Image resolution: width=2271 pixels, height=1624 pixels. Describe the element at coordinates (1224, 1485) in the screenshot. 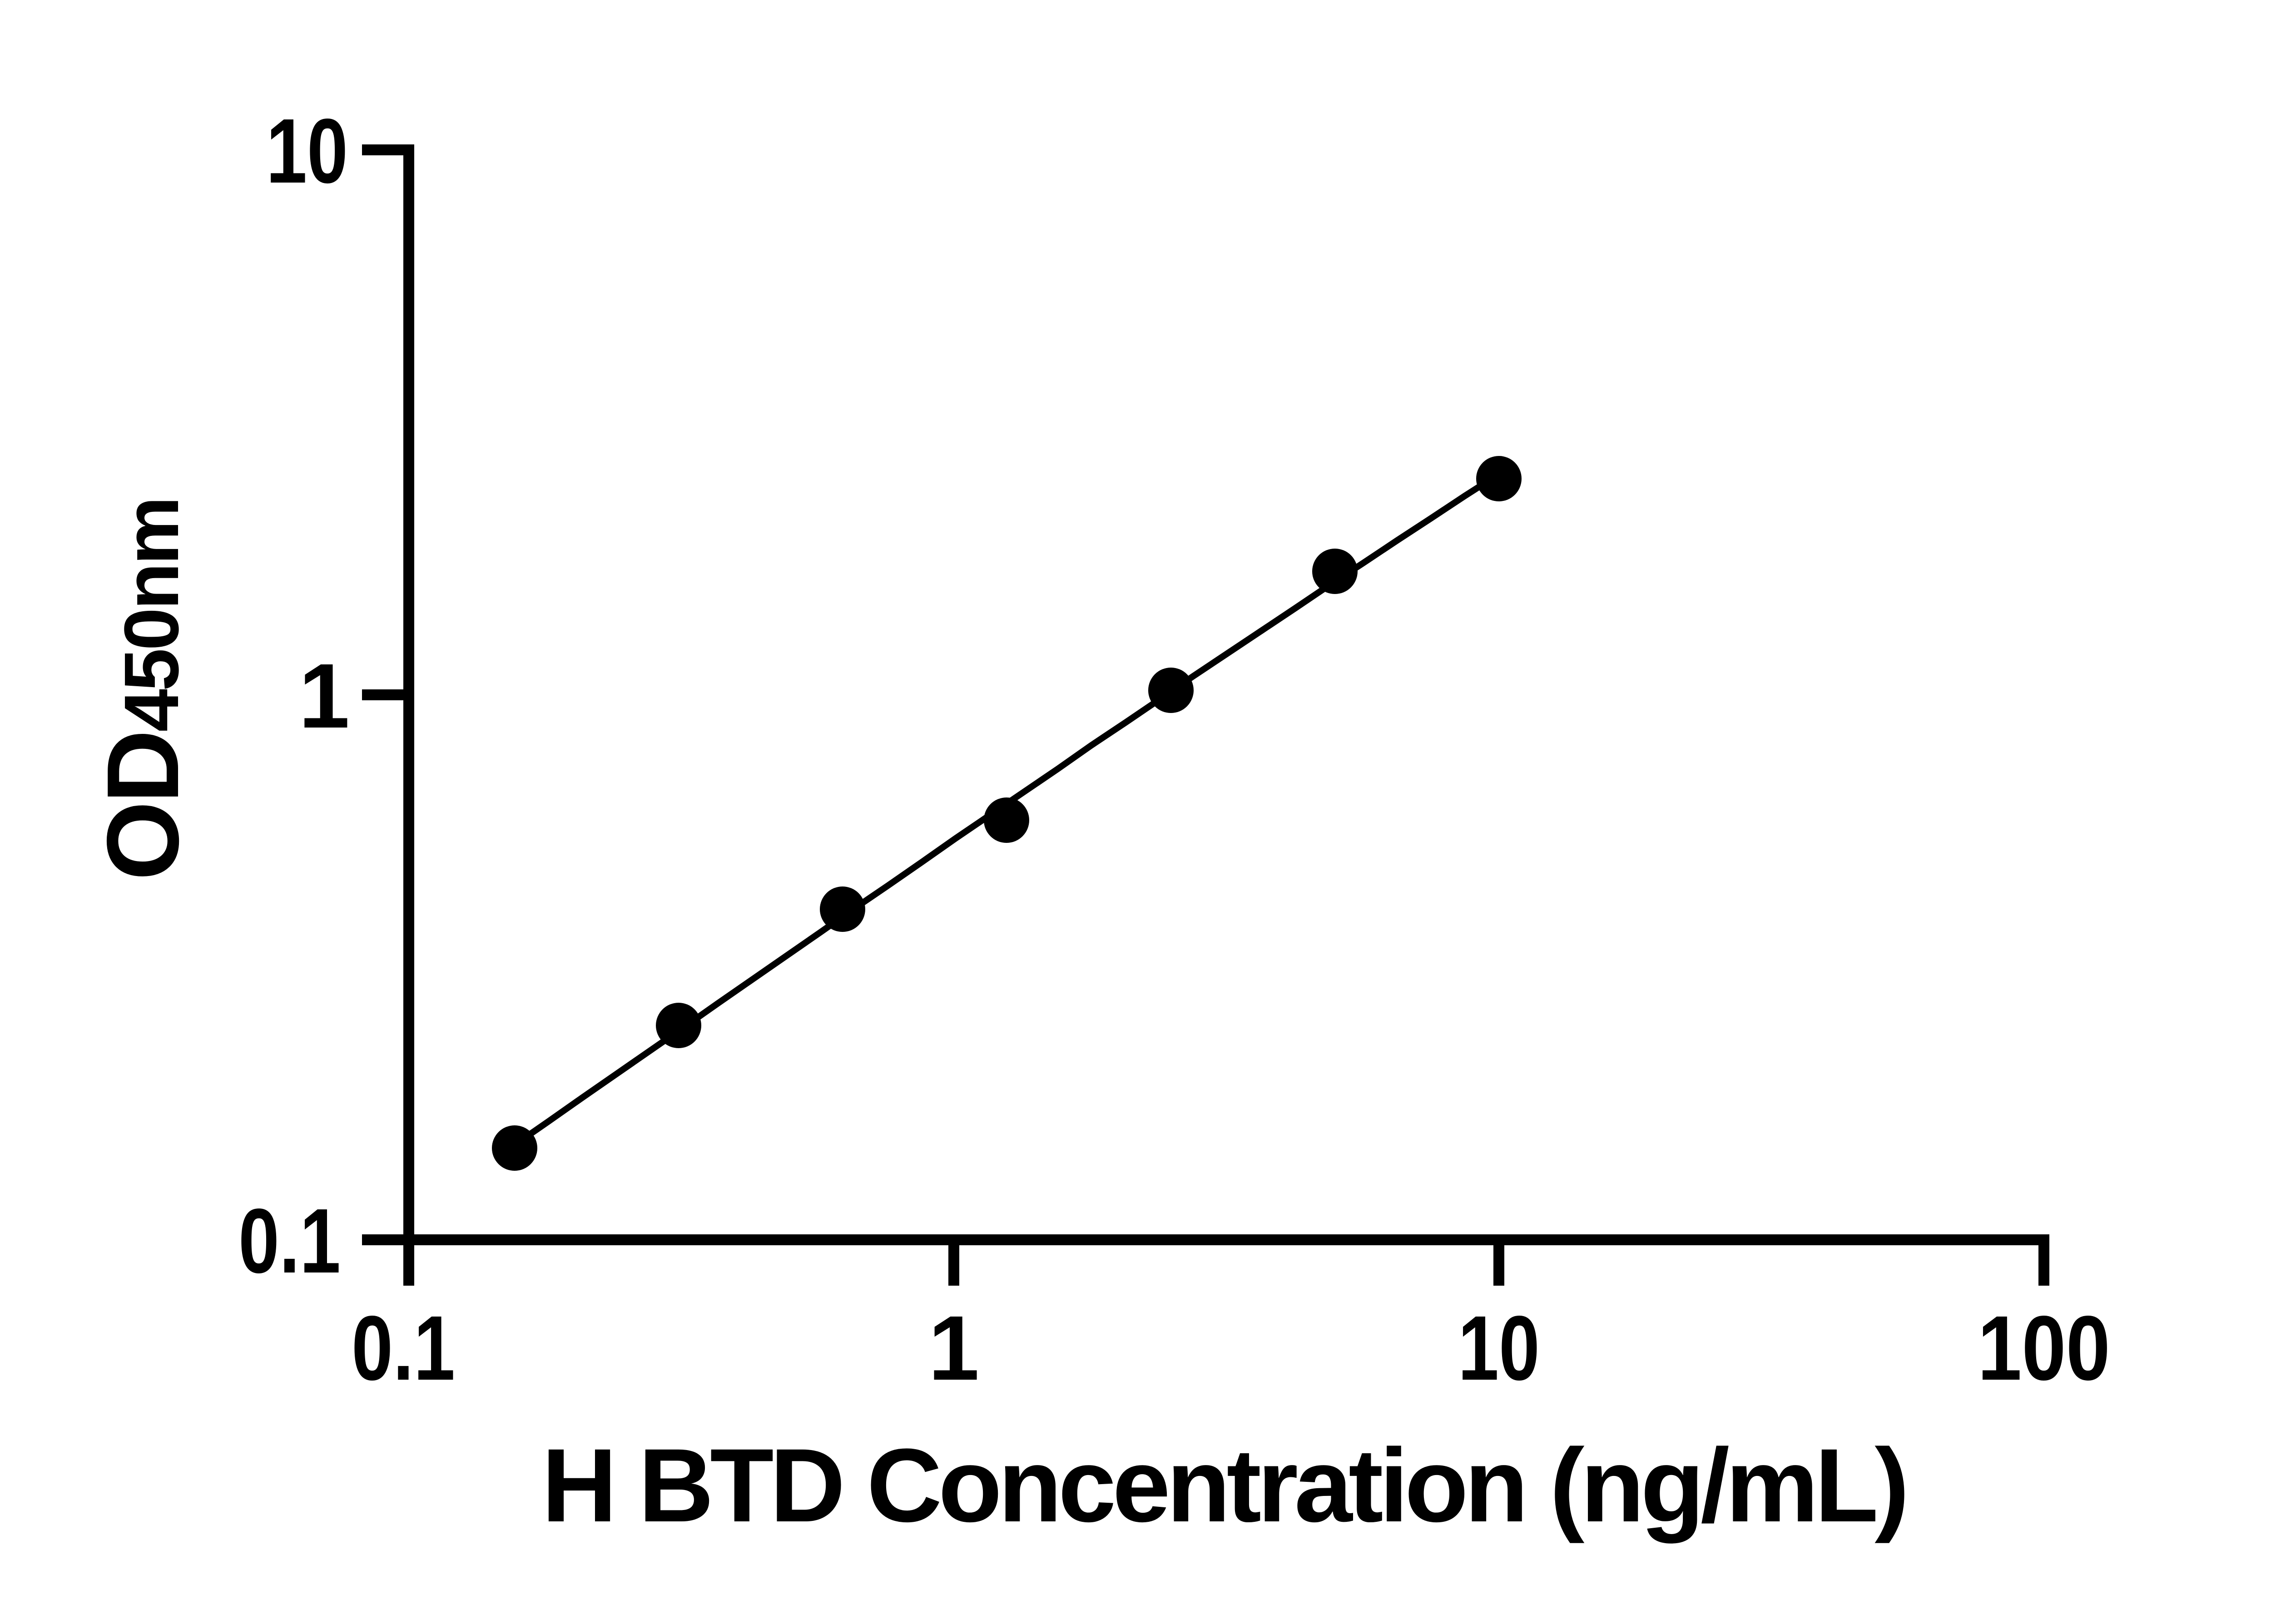

I see `svg-text: H BTD Concentration (ng/mL)` at that location.